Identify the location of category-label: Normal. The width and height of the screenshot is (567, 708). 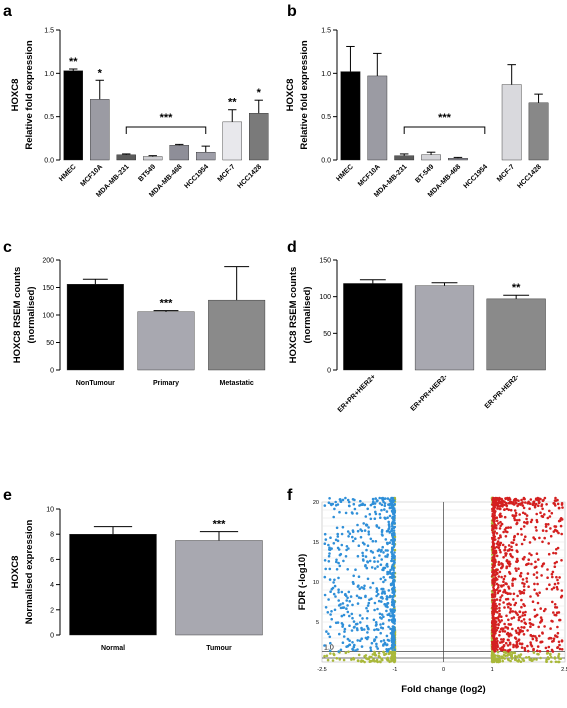
(113, 648).